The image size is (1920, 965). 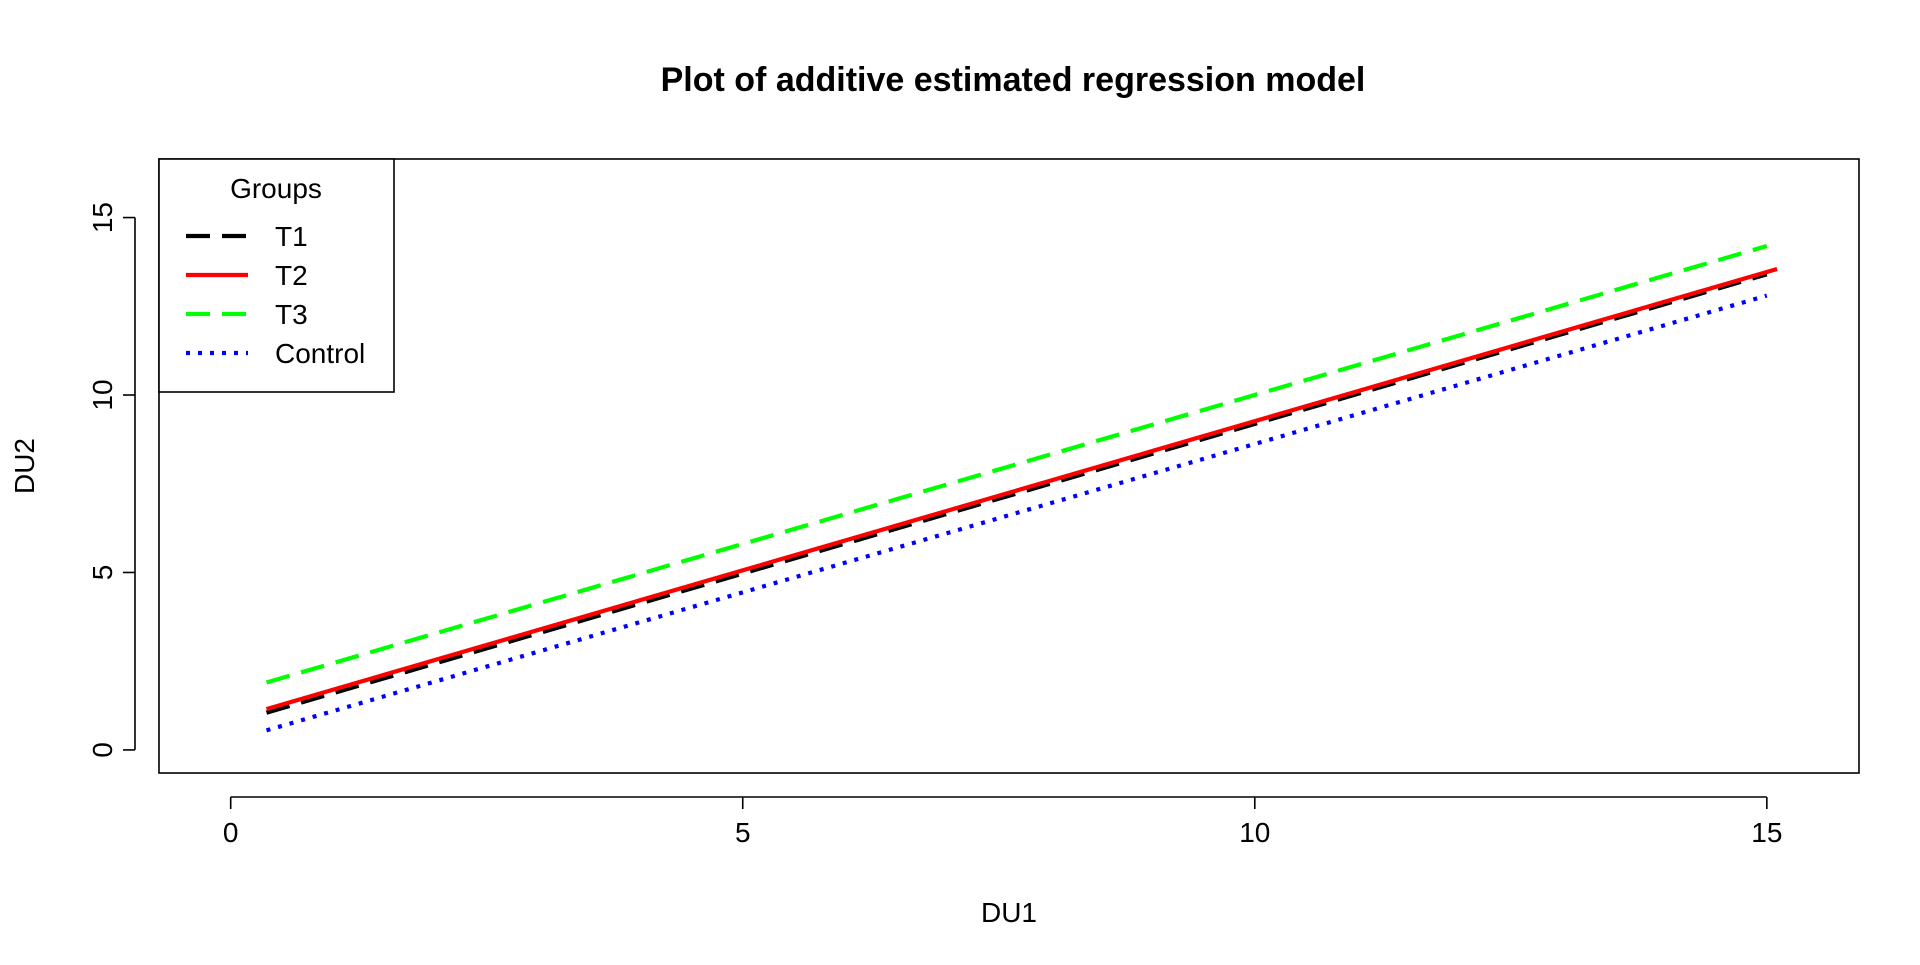 I want to click on x-axis-label: DU1, so click(x=1009, y=912).